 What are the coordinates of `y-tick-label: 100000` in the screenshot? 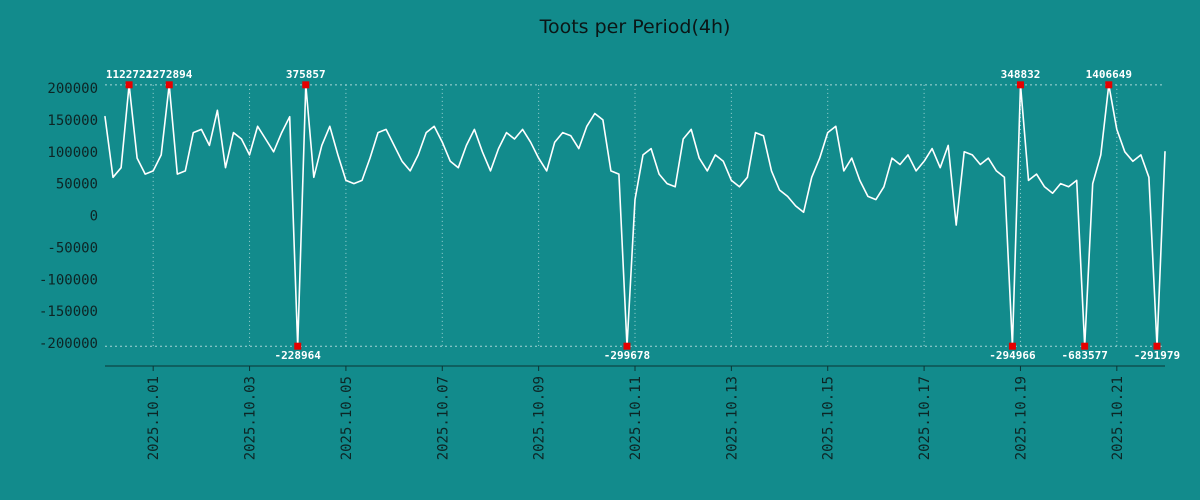 It's located at (72, 153).